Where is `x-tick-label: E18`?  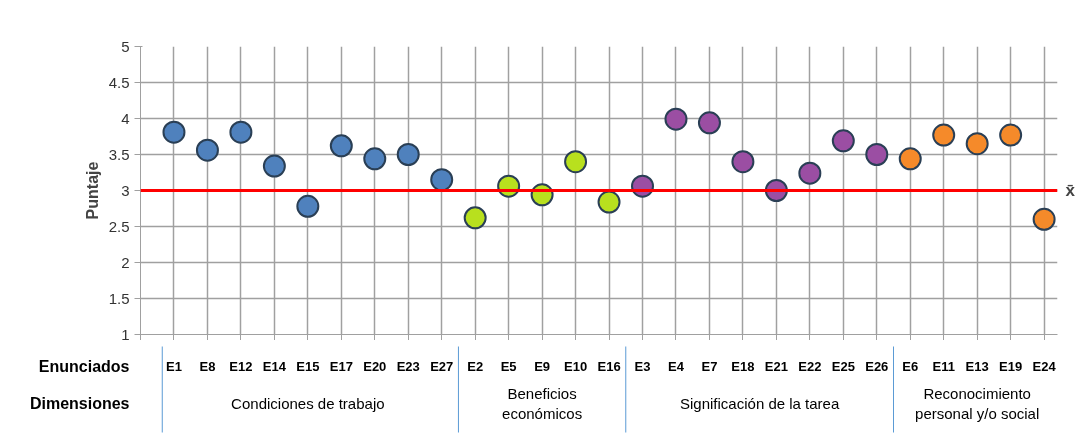
x-tick-label: E18 is located at coordinates (743, 366).